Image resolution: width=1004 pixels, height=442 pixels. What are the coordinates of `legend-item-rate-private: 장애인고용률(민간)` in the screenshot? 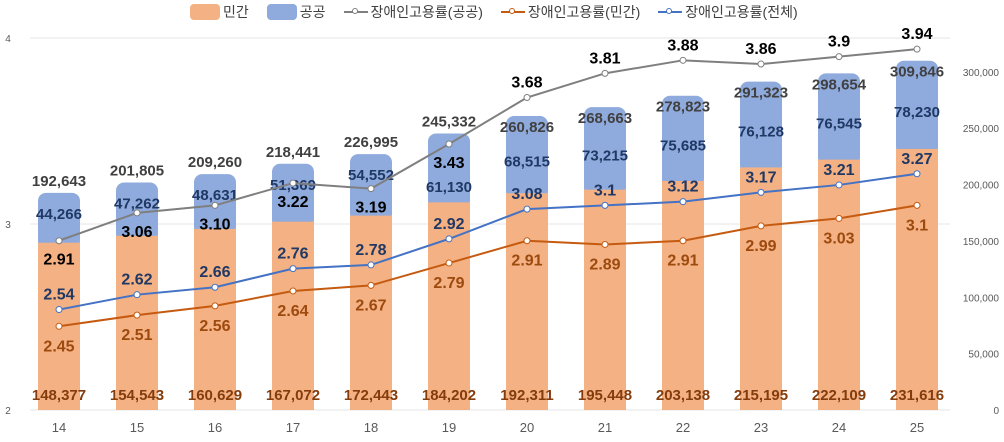 It's located at (570, 12).